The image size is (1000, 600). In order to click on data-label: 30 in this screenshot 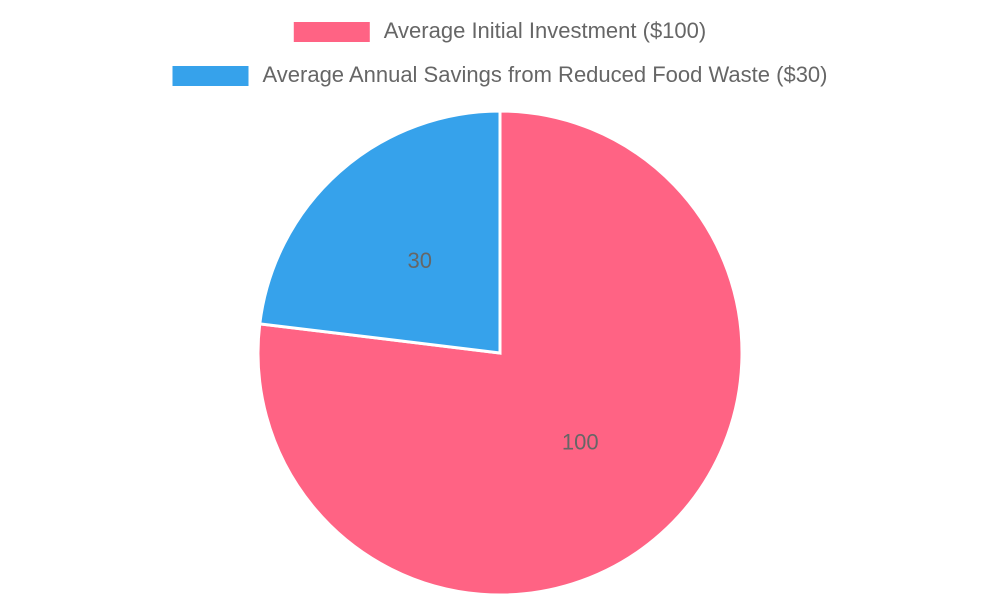, I will do `click(420, 260)`.